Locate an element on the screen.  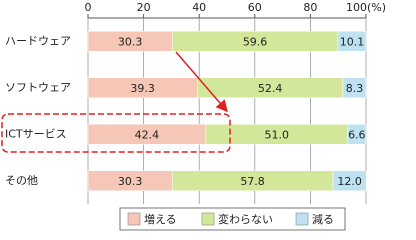
value-label: 12.0 is located at coordinates (349, 181).